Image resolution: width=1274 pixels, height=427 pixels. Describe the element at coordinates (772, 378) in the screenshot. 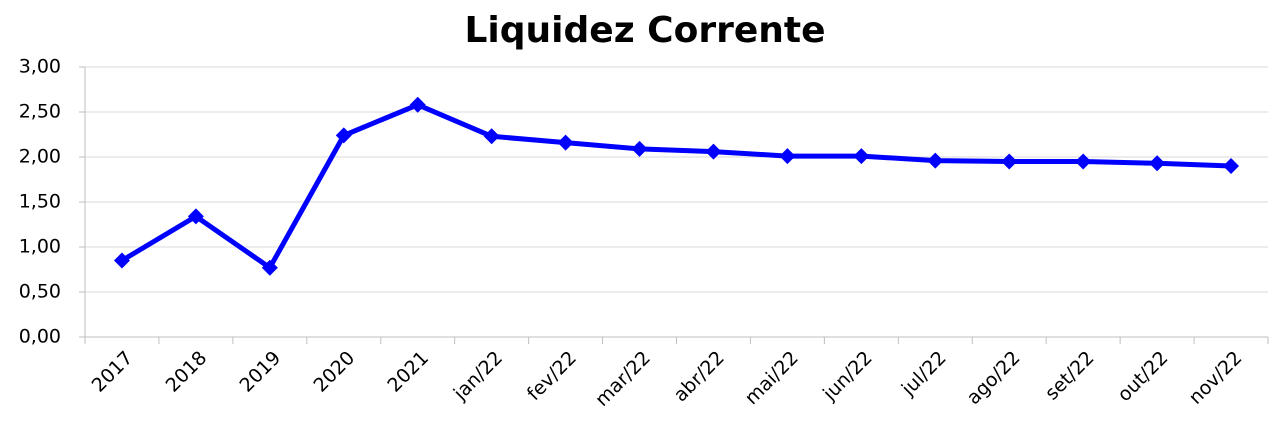

I see `x-tick-label: mai/22` at that location.